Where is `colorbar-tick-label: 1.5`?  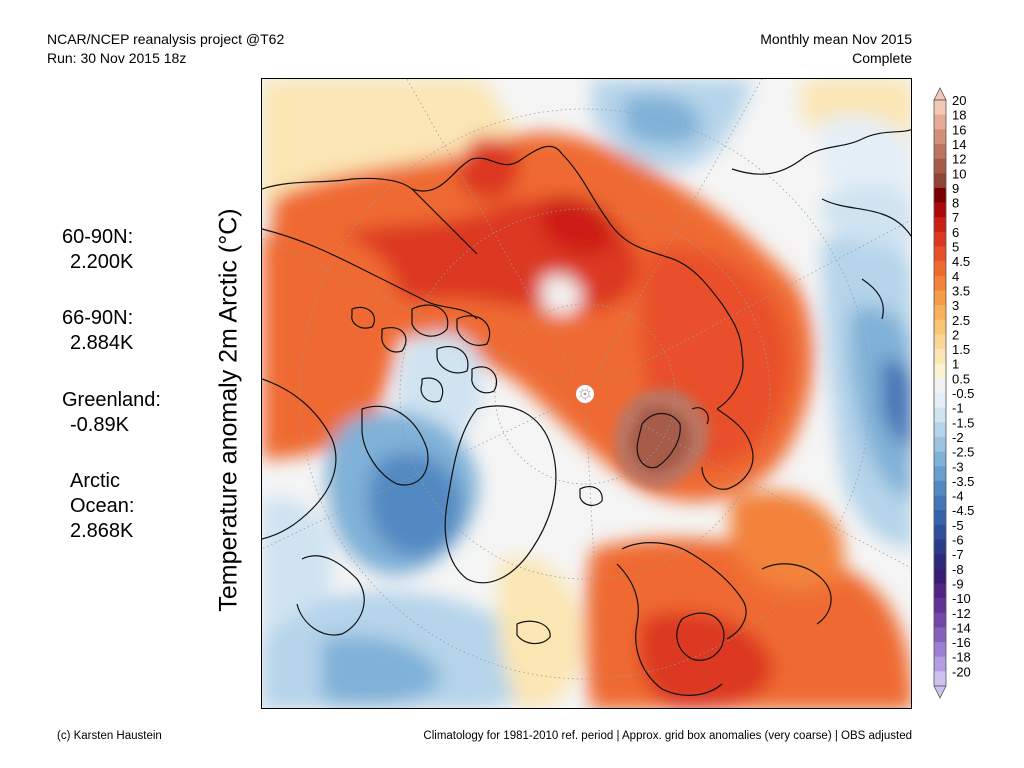 colorbar-tick-label: 1.5 is located at coordinates (961, 349).